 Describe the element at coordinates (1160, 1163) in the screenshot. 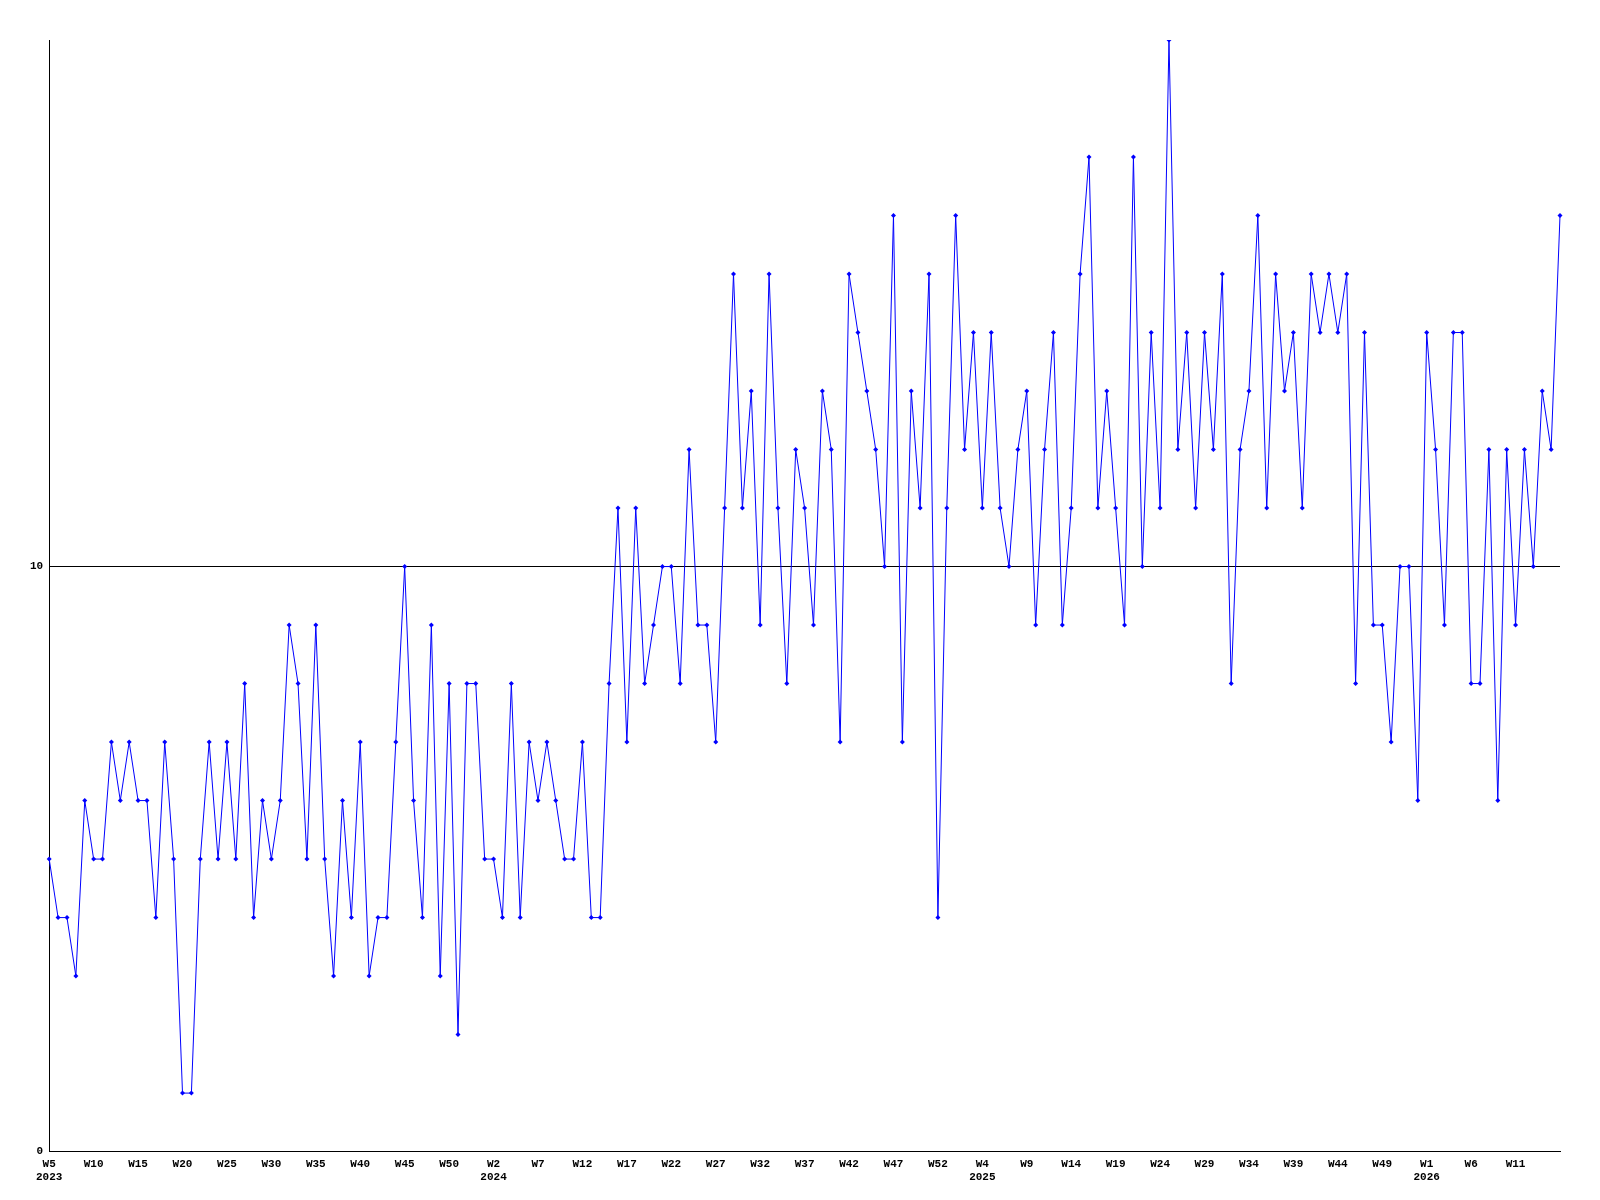

I see `x-tick-label: W24` at that location.